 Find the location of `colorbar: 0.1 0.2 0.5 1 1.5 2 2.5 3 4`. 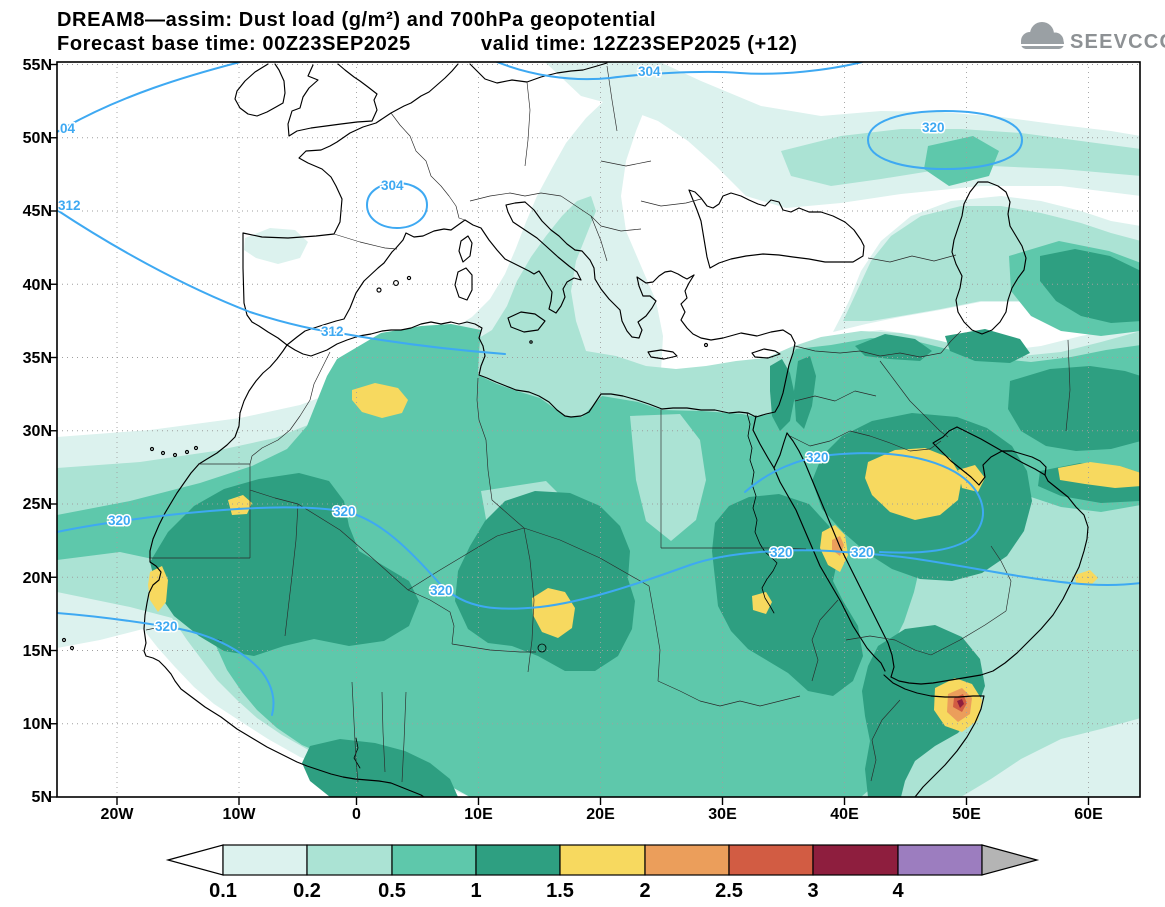

colorbar: 0.1 0.2 0.5 1 1.5 2 2.5 3 4 is located at coordinates (602, 873).